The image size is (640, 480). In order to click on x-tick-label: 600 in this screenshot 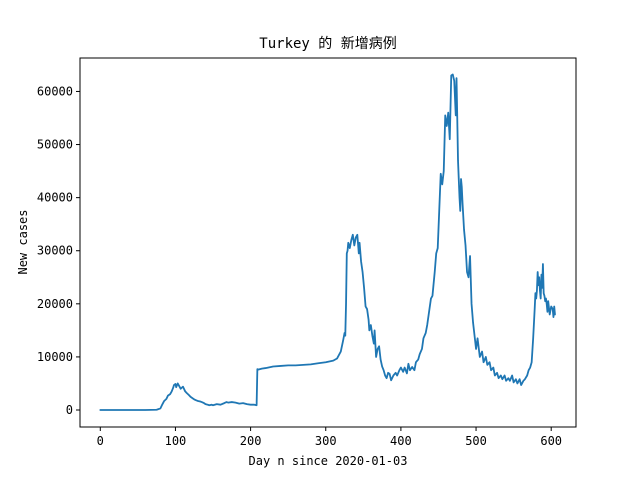, I will do `click(551, 441)`.